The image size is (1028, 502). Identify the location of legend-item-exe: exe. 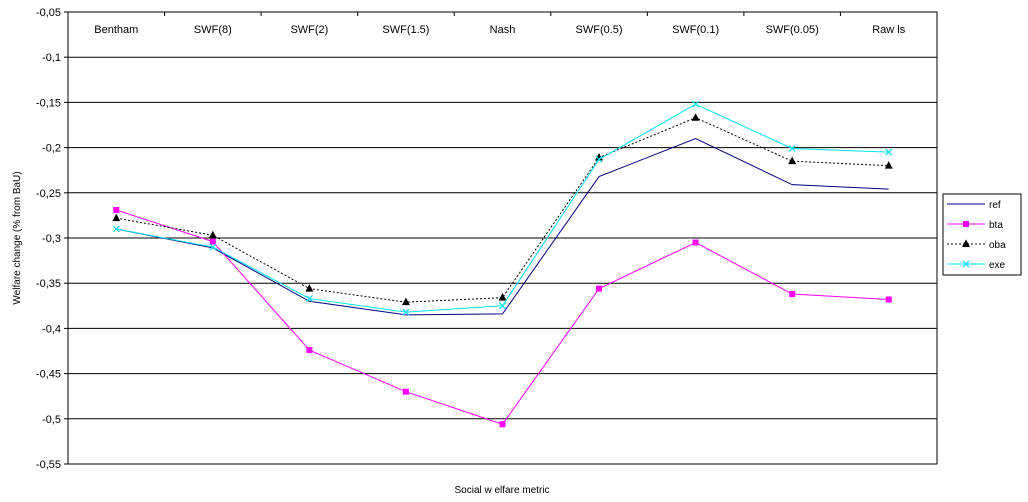
(976, 265).